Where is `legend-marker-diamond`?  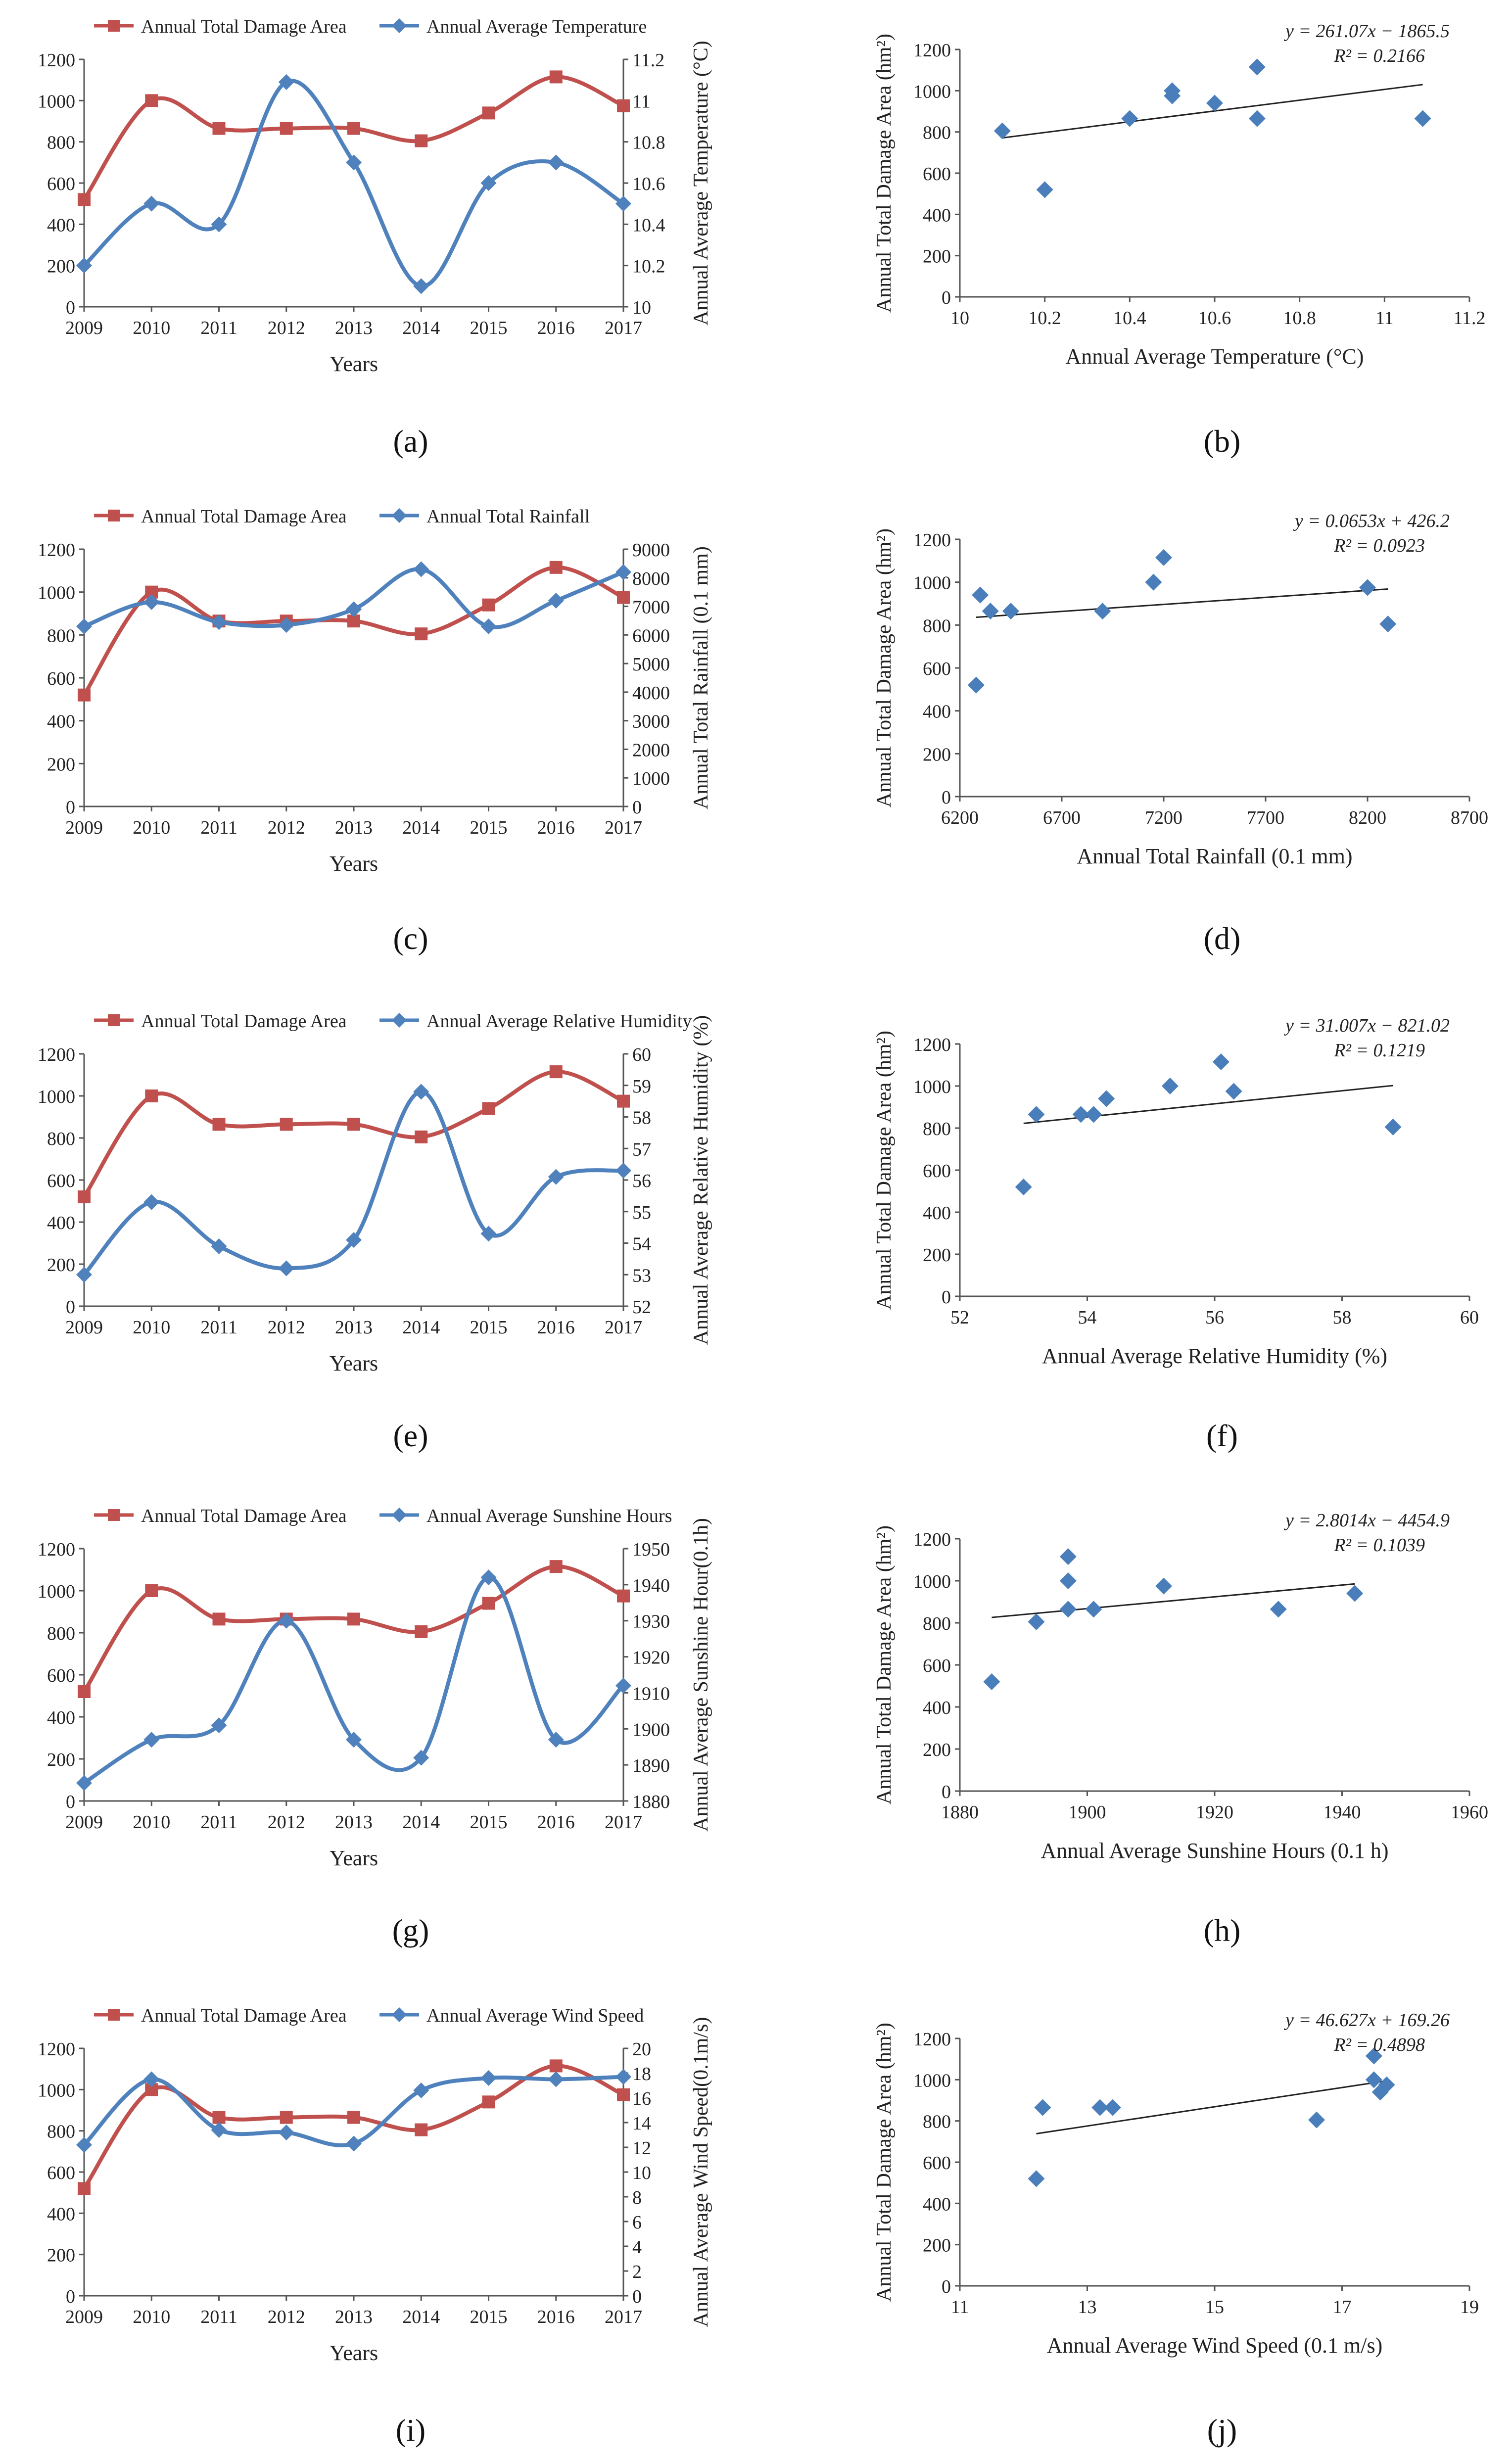
legend-marker-diamond is located at coordinates (400, 25).